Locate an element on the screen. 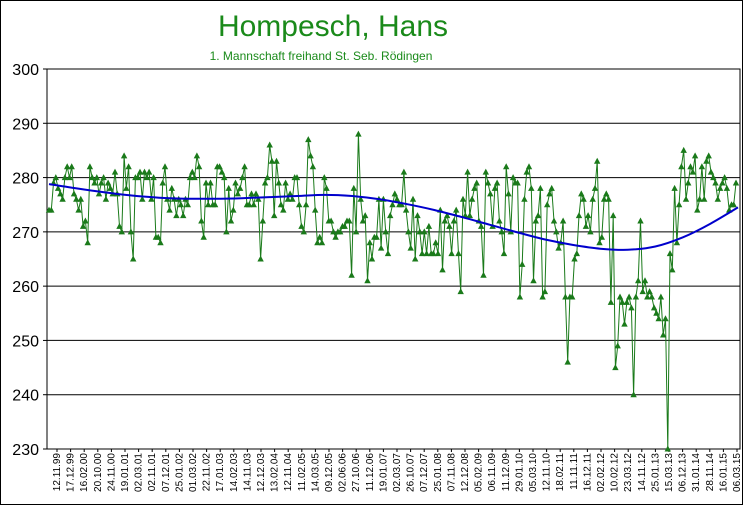 The image size is (743, 505). x-tick-label: 19.01.07 is located at coordinates (383, 472).